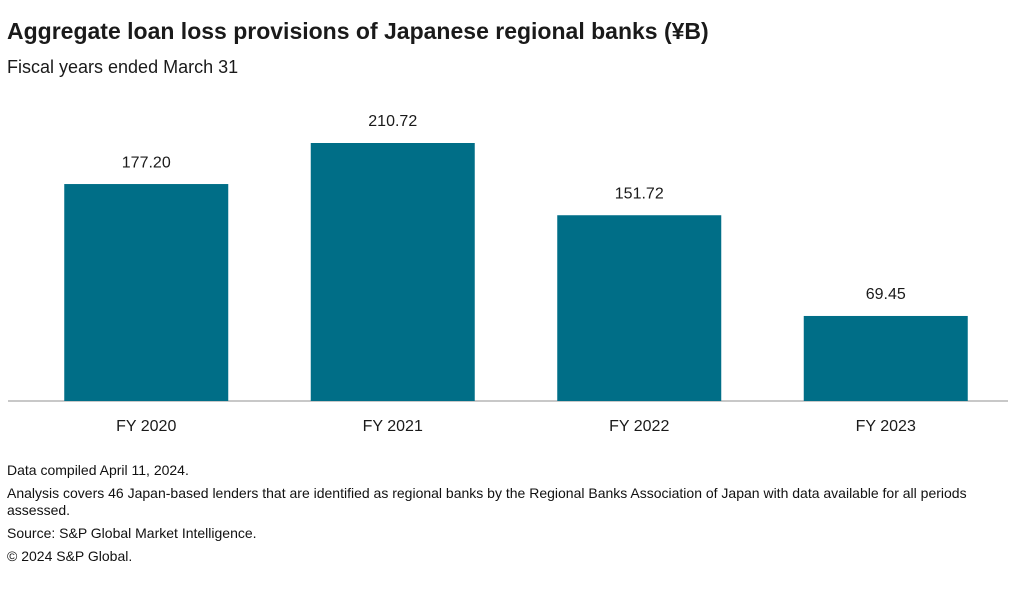  What do you see at coordinates (132, 533) in the screenshot?
I see `note: Source: S&P Global Market Intelligence.` at bounding box center [132, 533].